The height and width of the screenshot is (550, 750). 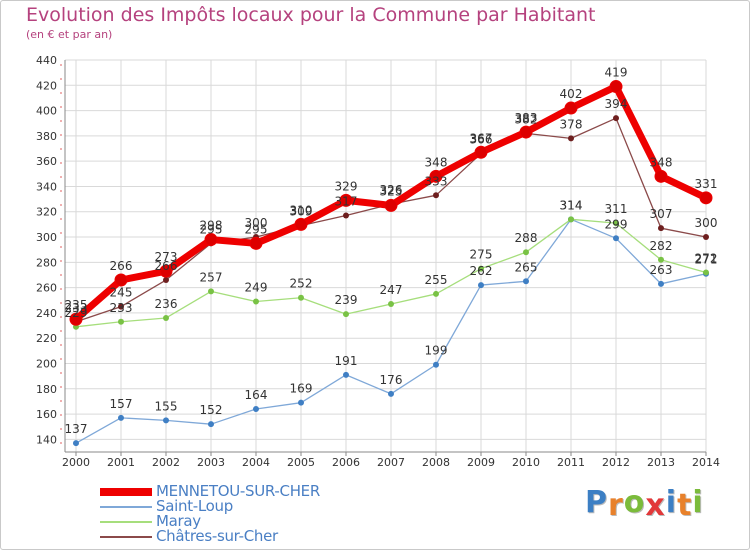 What do you see at coordinates (46, 161) in the screenshot?
I see `y-tick-label-360: 360` at bounding box center [46, 161].